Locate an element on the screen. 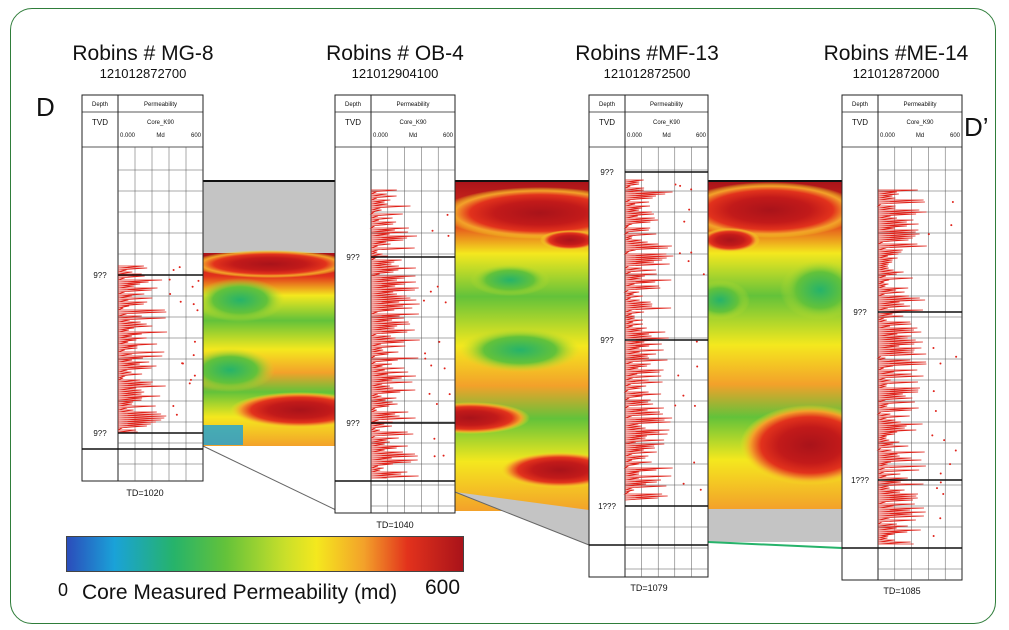  well-api-mg8: 121012872700 is located at coordinates (143, 73).